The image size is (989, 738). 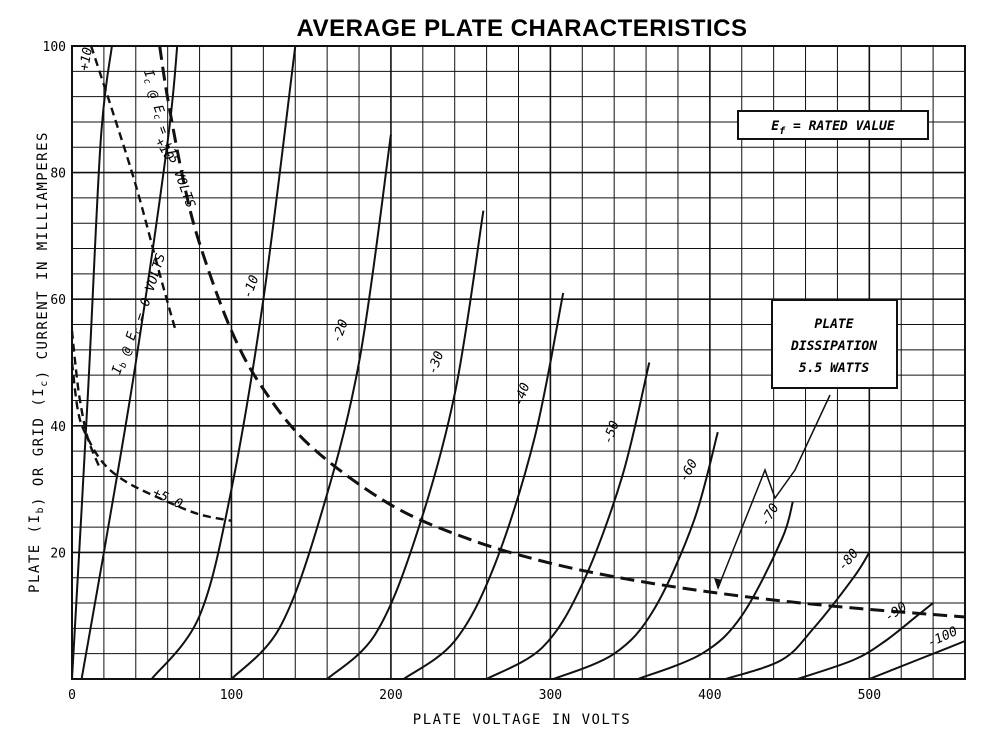 I want to click on curve-label: -60, so click(x=688, y=471).